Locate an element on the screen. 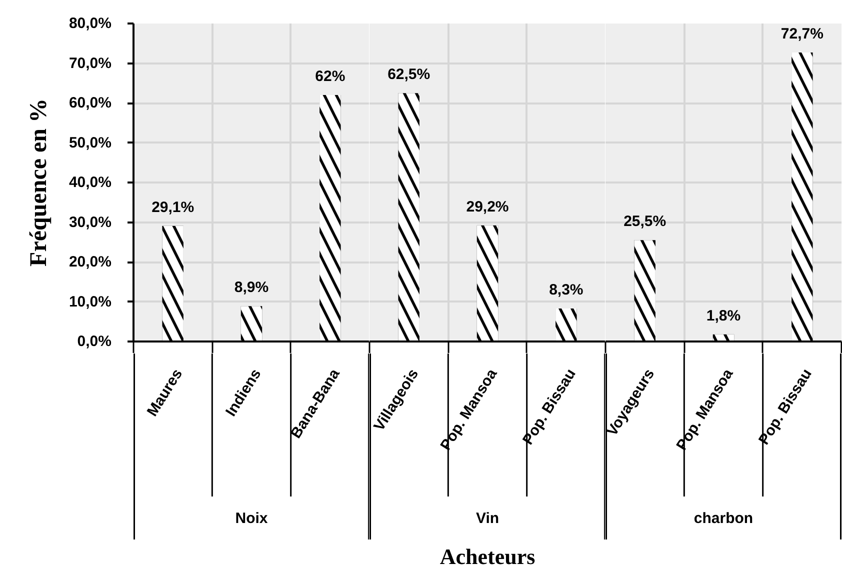  x-axis-title: Vin is located at coordinates (488, 518).